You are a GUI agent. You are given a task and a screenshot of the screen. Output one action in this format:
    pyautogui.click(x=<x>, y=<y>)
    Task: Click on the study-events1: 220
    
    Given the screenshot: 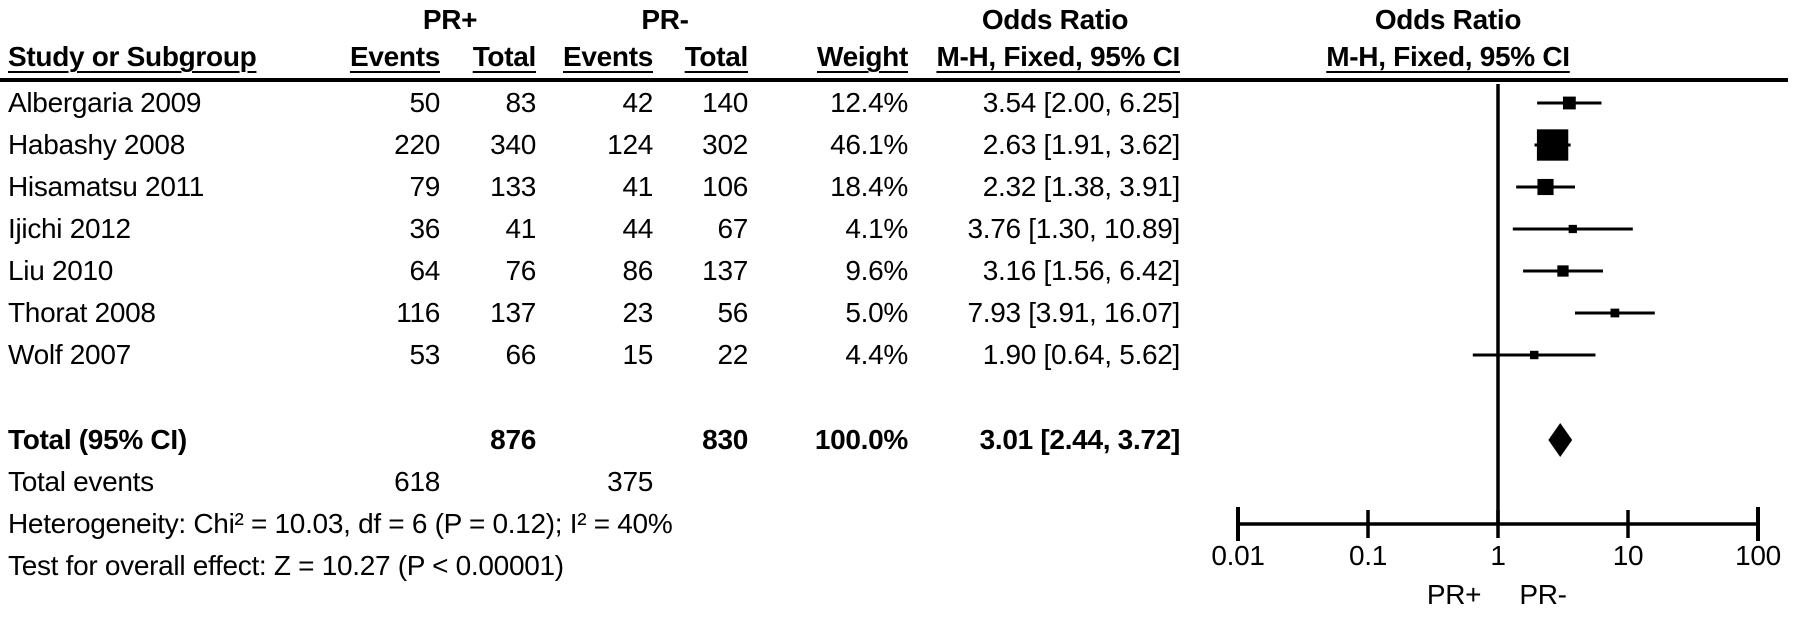 What is the action you would take?
    pyautogui.click(x=417, y=144)
    